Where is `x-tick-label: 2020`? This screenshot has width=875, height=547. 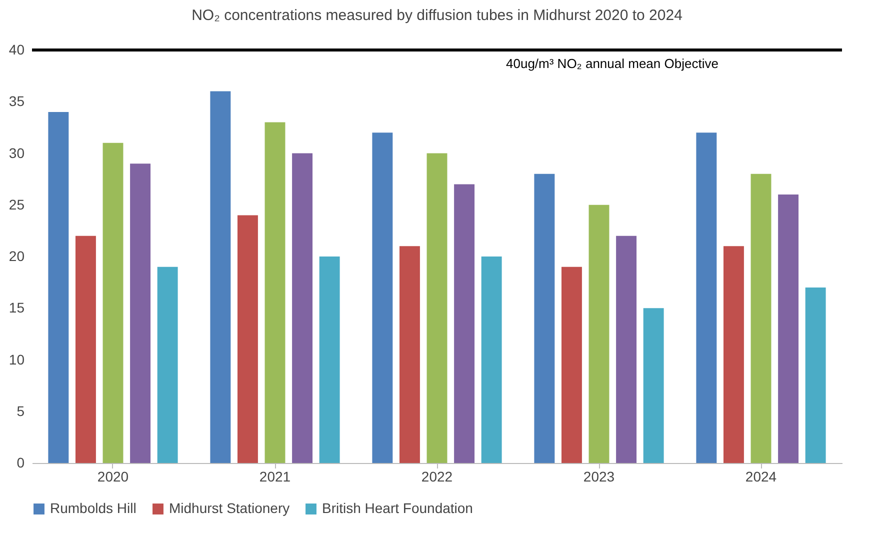 x-tick-label: 2020 is located at coordinates (113, 476).